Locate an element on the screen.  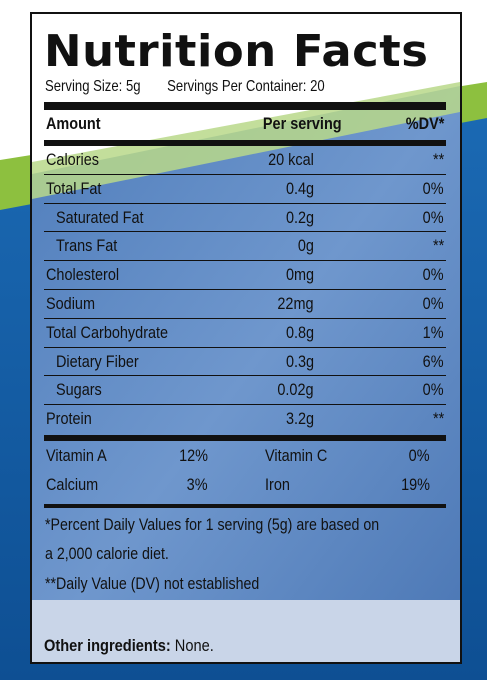
servings-per-container: Servings Per Container: 20 is located at coordinates (246, 86).